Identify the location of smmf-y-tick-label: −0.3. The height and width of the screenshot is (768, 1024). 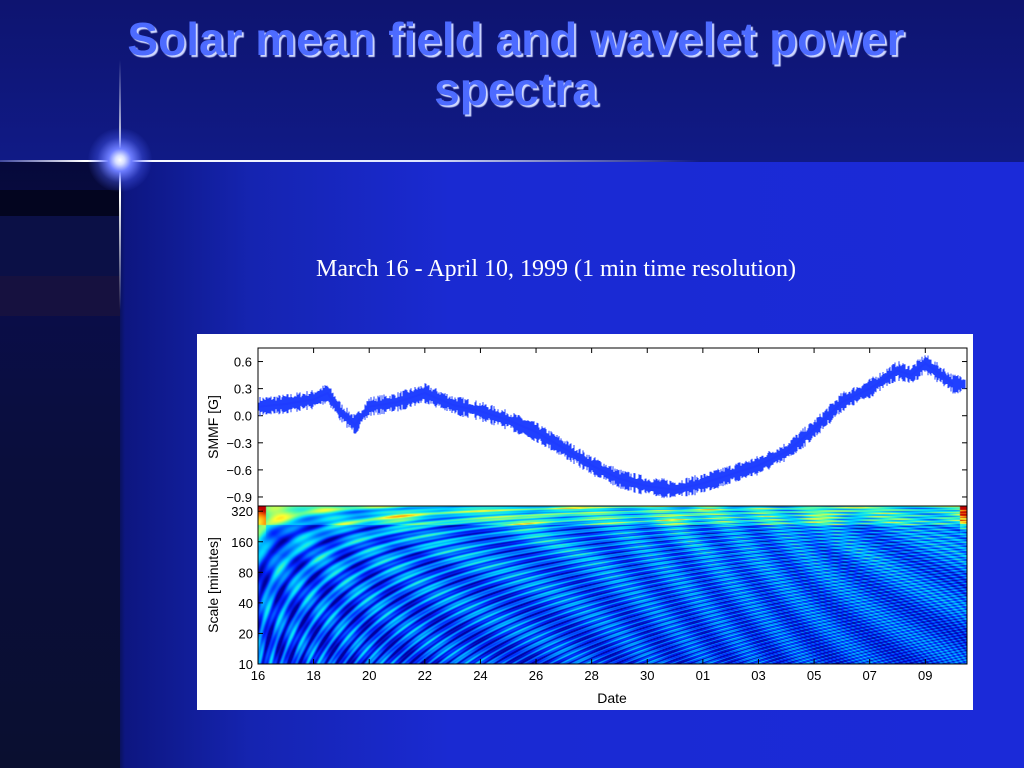
(239, 443).